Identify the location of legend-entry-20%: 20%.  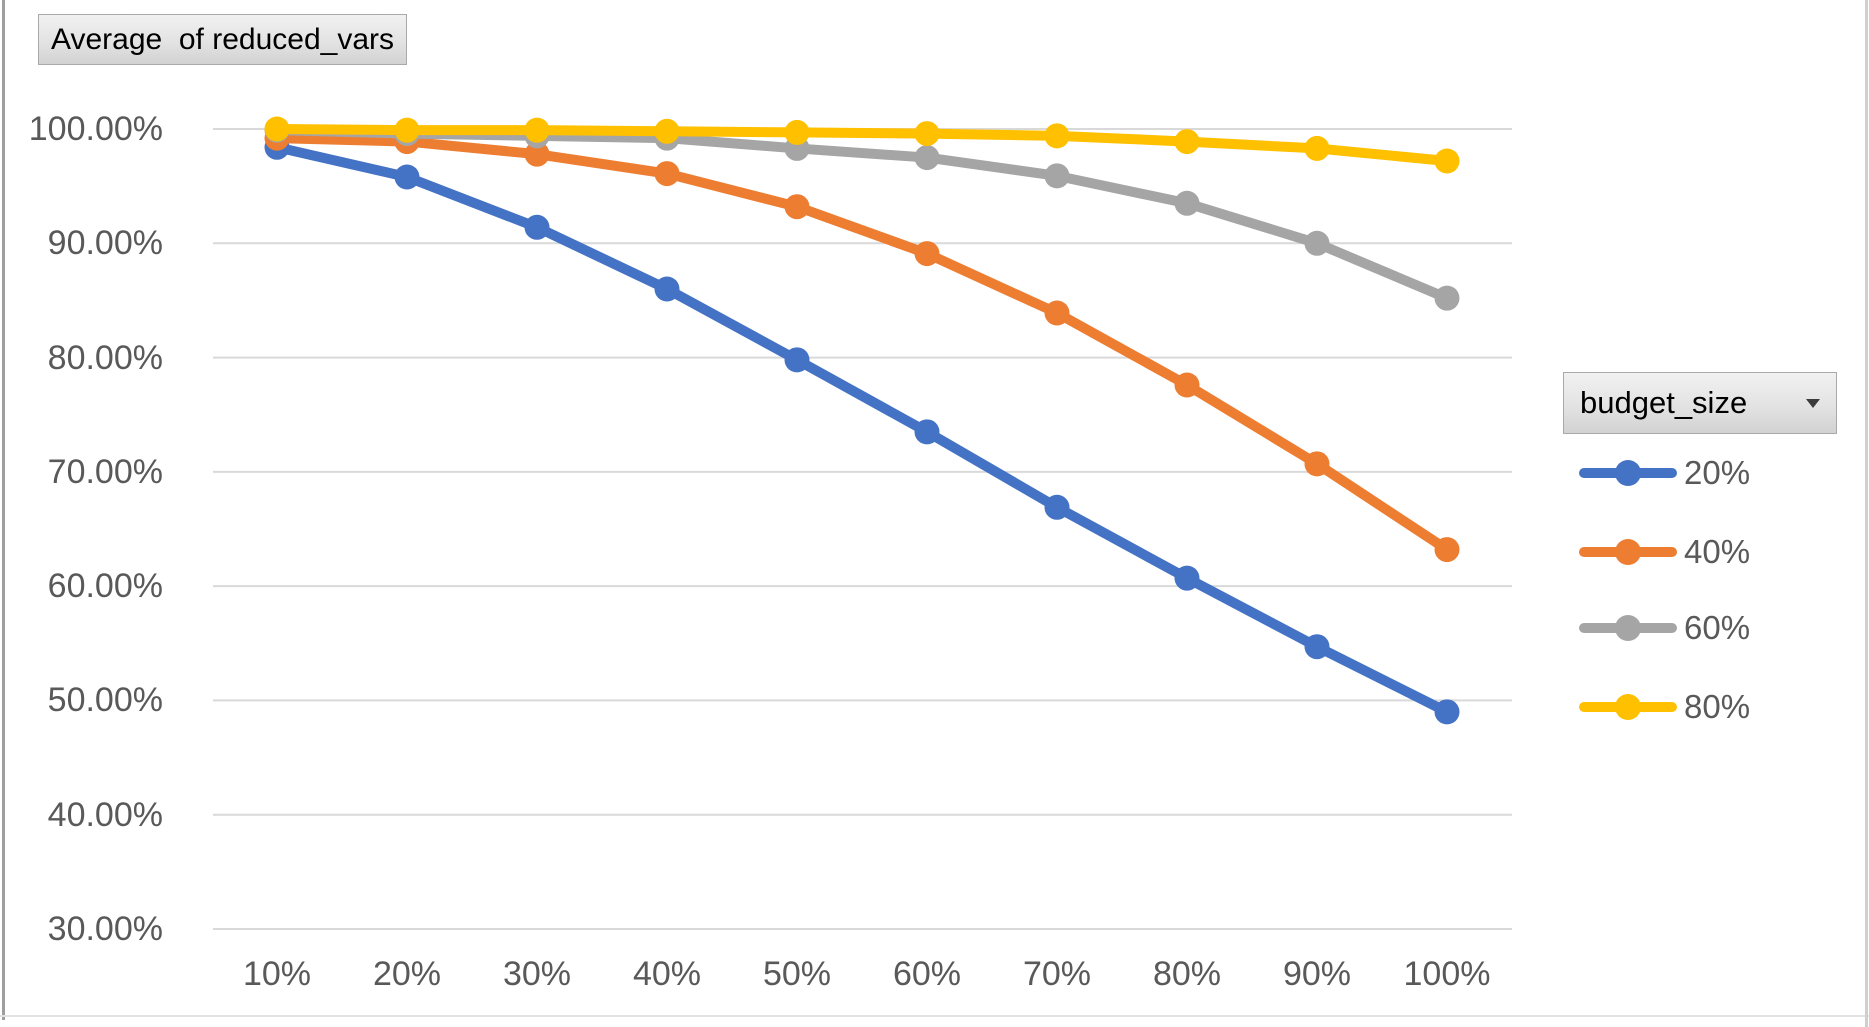
(1664, 473).